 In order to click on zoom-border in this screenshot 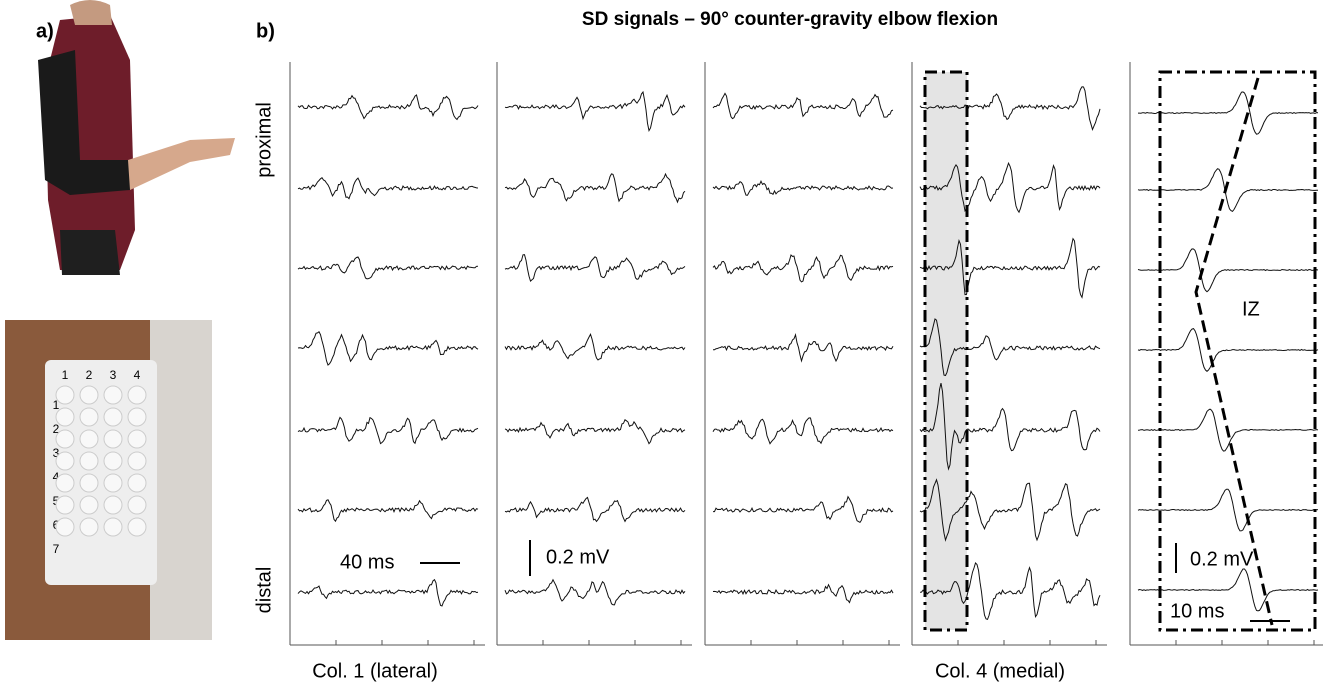, I will do `click(1237, 351)`.